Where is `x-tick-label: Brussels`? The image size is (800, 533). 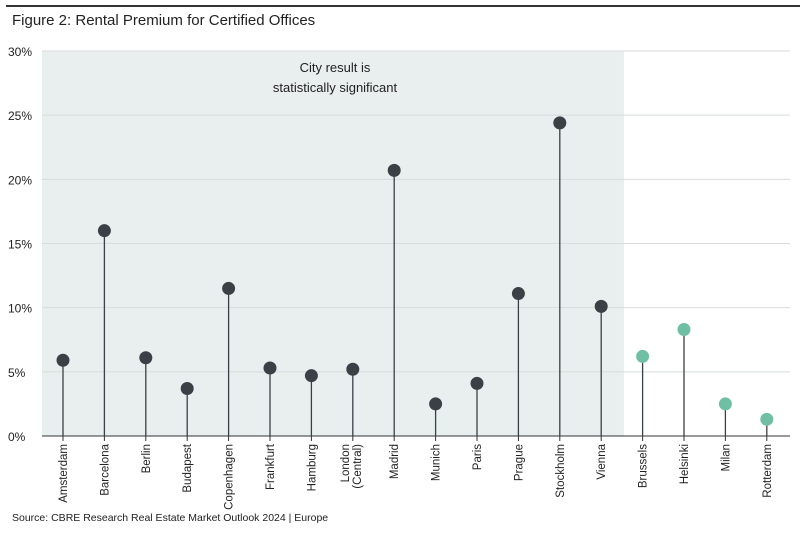
x-tick-label: Brussels is located at coordinates (644, 466).